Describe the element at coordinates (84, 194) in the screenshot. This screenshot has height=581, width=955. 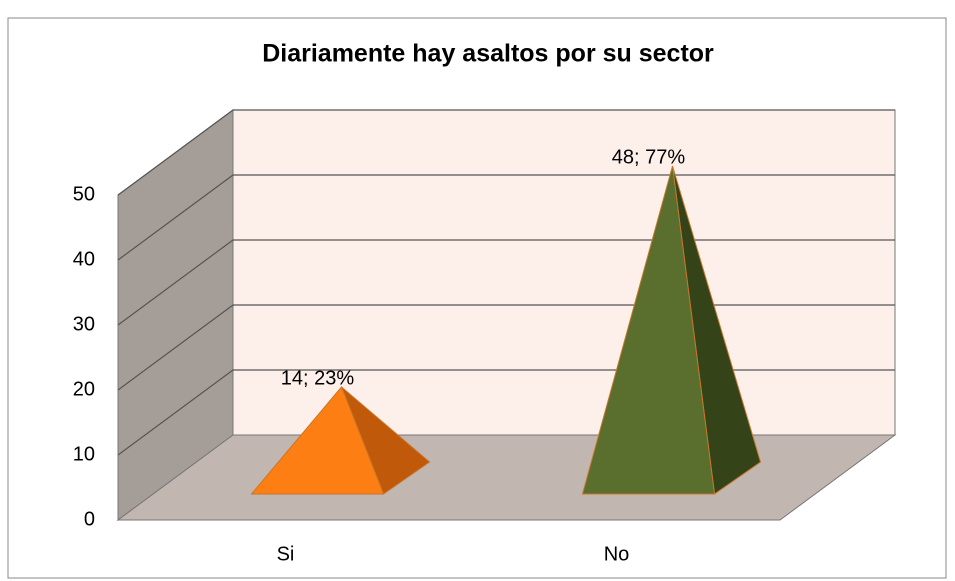
I see `y-tick-label: 50` at that location.